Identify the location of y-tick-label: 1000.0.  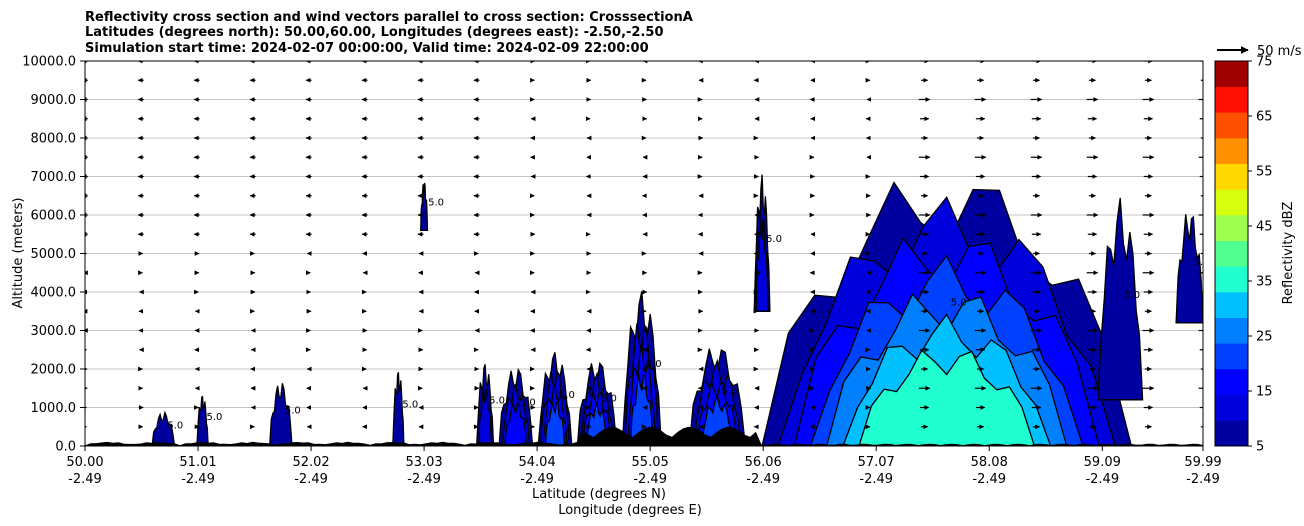
(54, 408).